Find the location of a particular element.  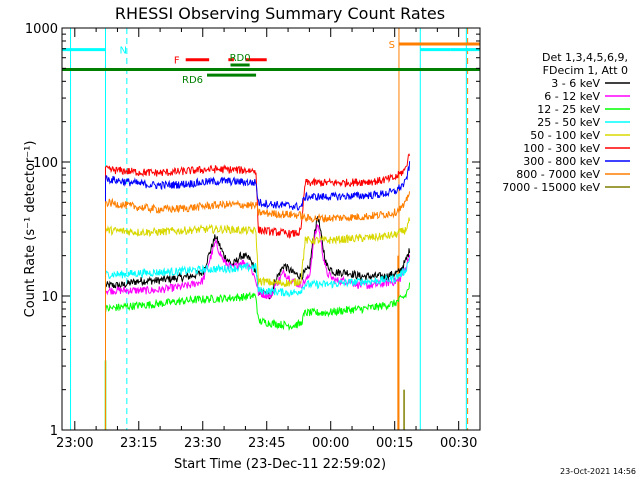

x-axis-label: Start Time (23-Dec-11 22:59:02) is located at coordinates (280, 464).